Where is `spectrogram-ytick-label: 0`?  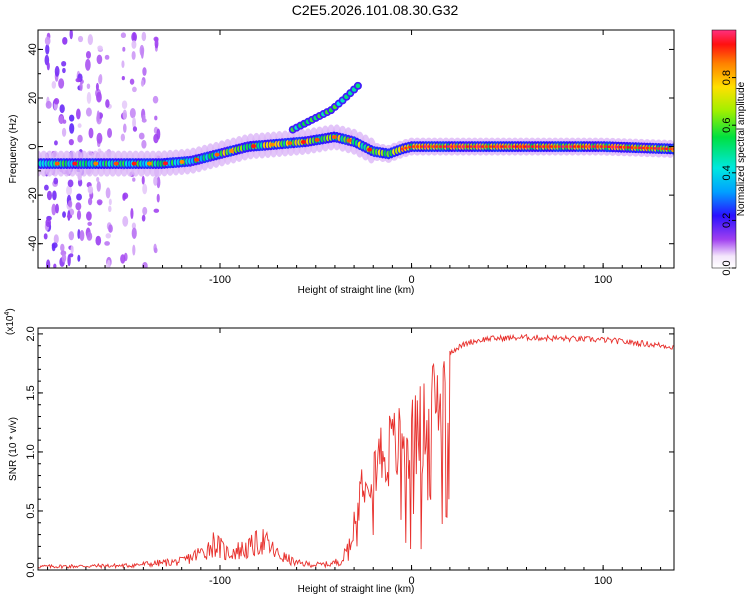 spectrogram-ytick-label: 0 is located at coordinates (33, 147).